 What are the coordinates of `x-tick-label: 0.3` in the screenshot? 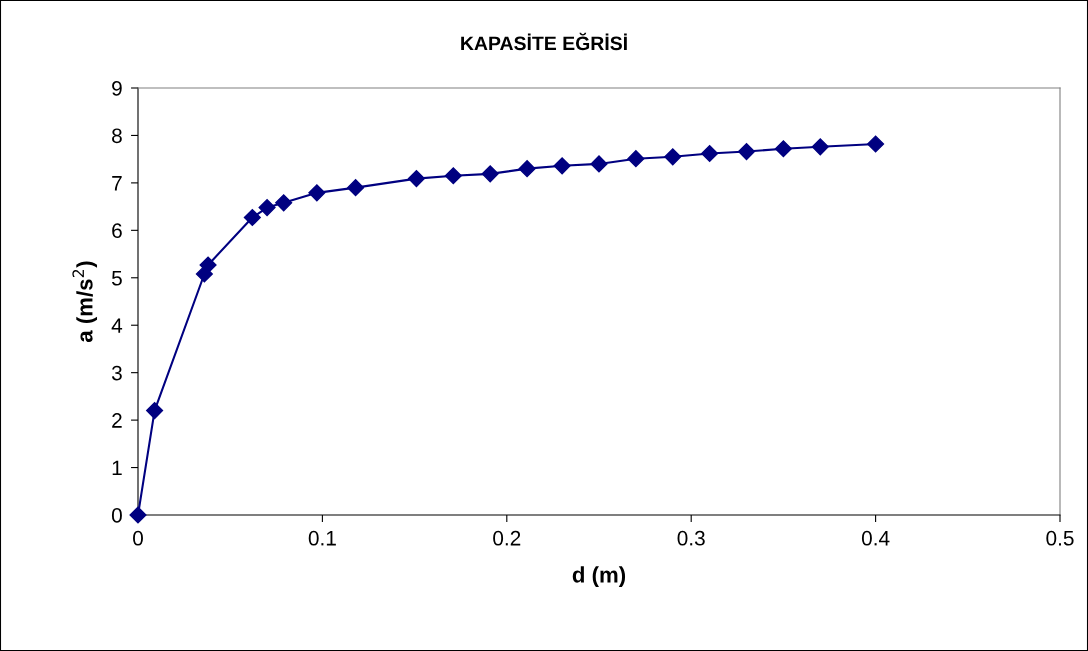 It's located at (691, 538).